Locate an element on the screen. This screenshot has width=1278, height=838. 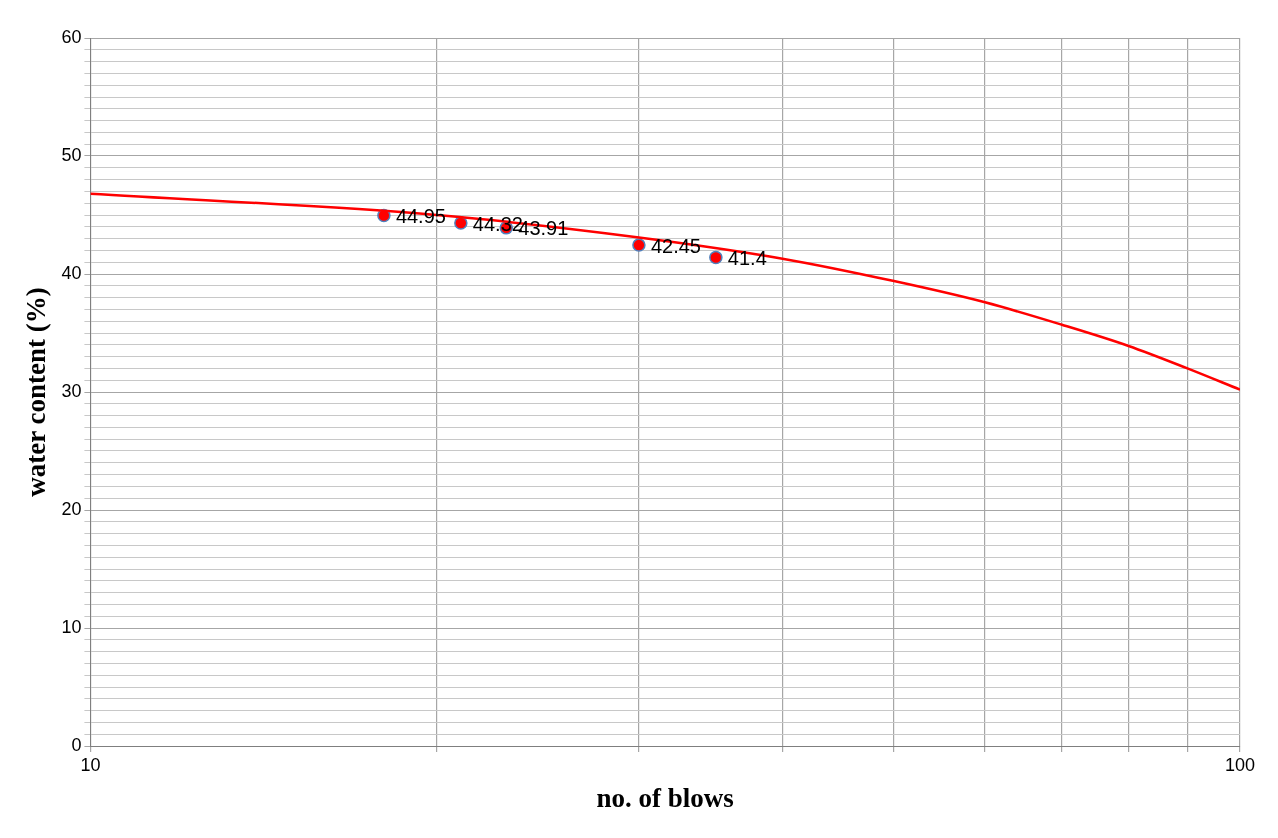
y-axis-title: water content (%) is located at coordinates (36, 392).